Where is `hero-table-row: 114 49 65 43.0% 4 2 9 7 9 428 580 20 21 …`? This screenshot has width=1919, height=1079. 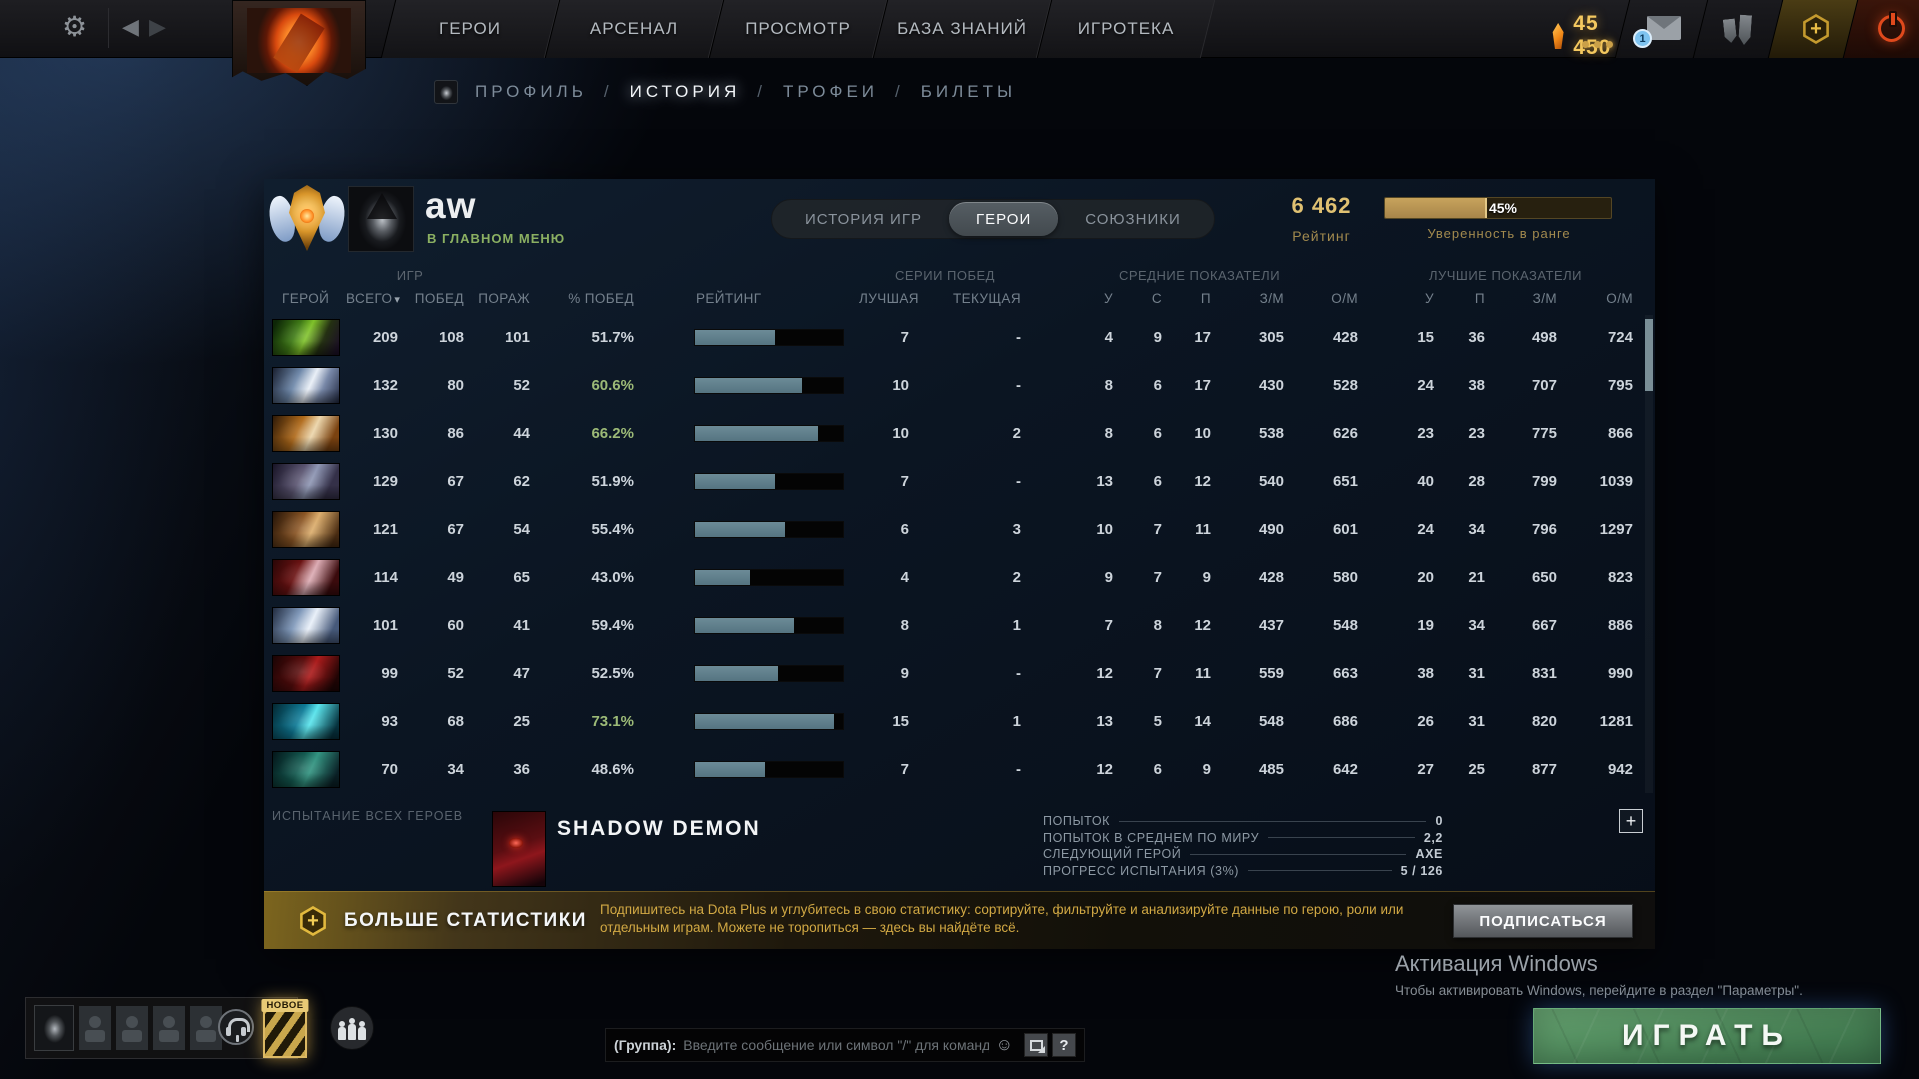
hero-table-row: 114 49 65 43.0% 4 2 9 7 9 428 580 20 21 … is located at coordinates (959, 577).